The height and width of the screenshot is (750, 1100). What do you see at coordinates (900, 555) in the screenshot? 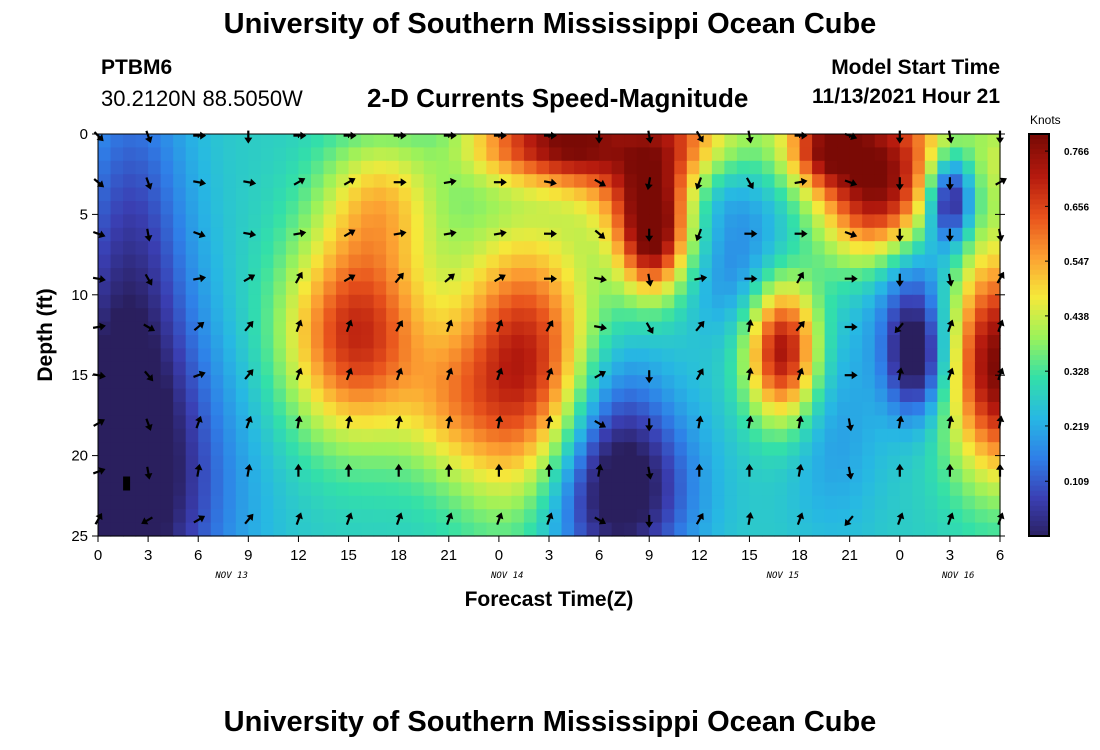
I see `x-tick-label: 0` at bounding box center [900, 555].